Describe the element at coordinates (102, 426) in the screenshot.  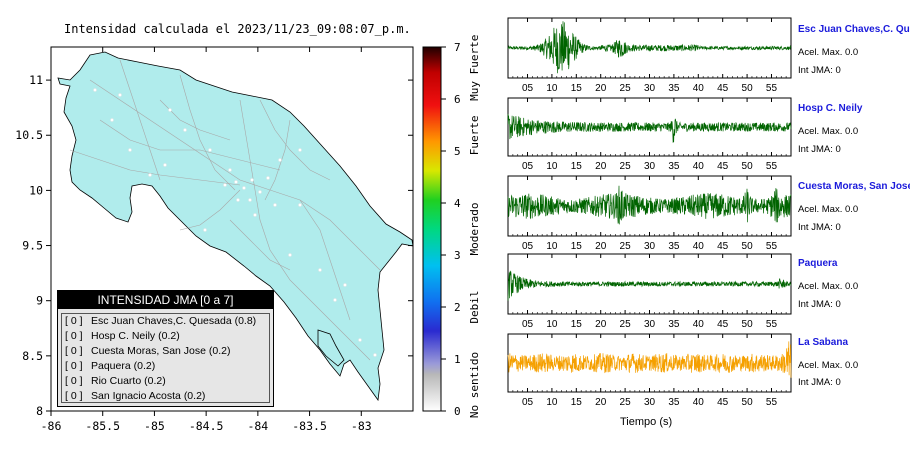
I see `lon-tick-label: -85.5` at that location.